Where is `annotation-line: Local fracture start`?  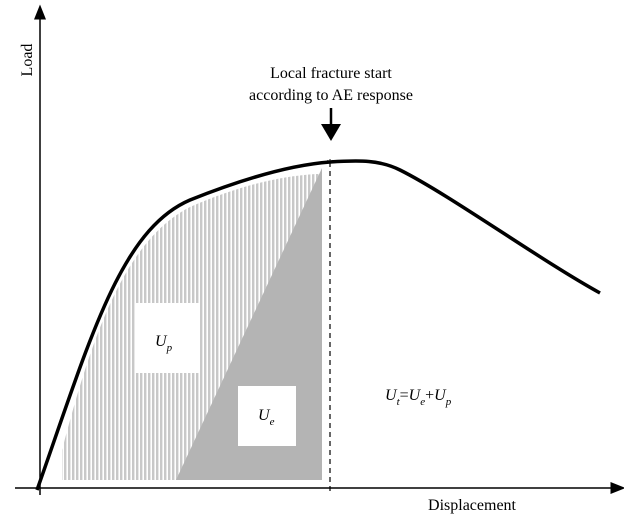 annotation-line: Local fracture start is located at coordinates (331, 73).